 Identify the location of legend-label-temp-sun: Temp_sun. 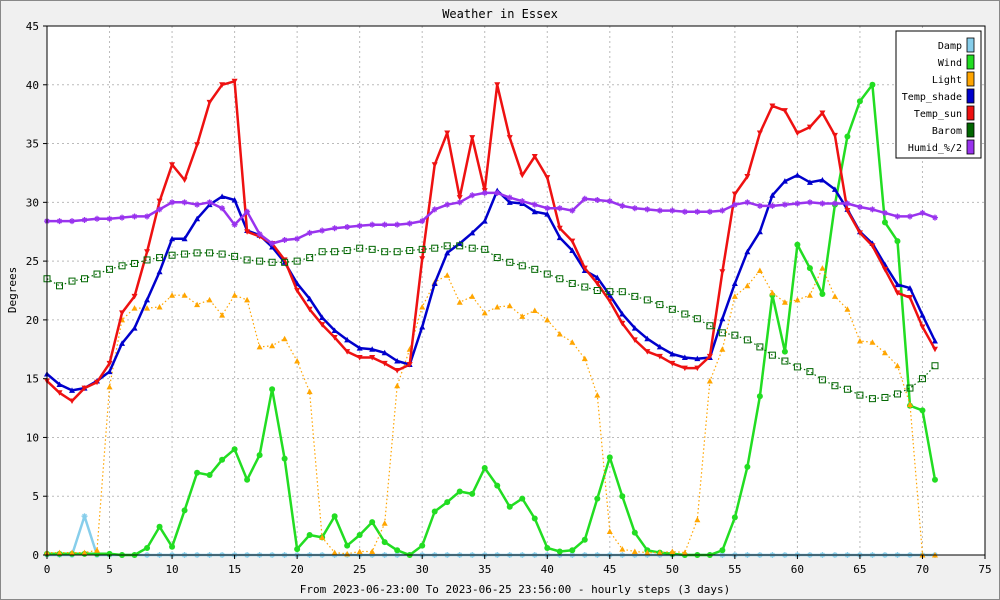
(938, 114).